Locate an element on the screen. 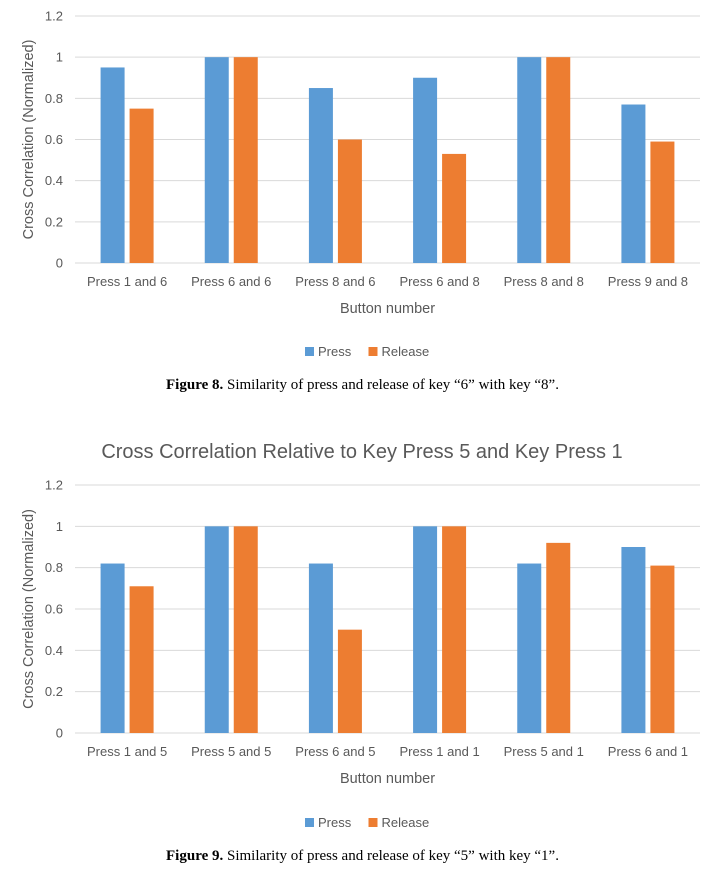 This screenshot has width=725, height=870. x-category-label: Press 6 and 6 is located at coordinates (231, 281).